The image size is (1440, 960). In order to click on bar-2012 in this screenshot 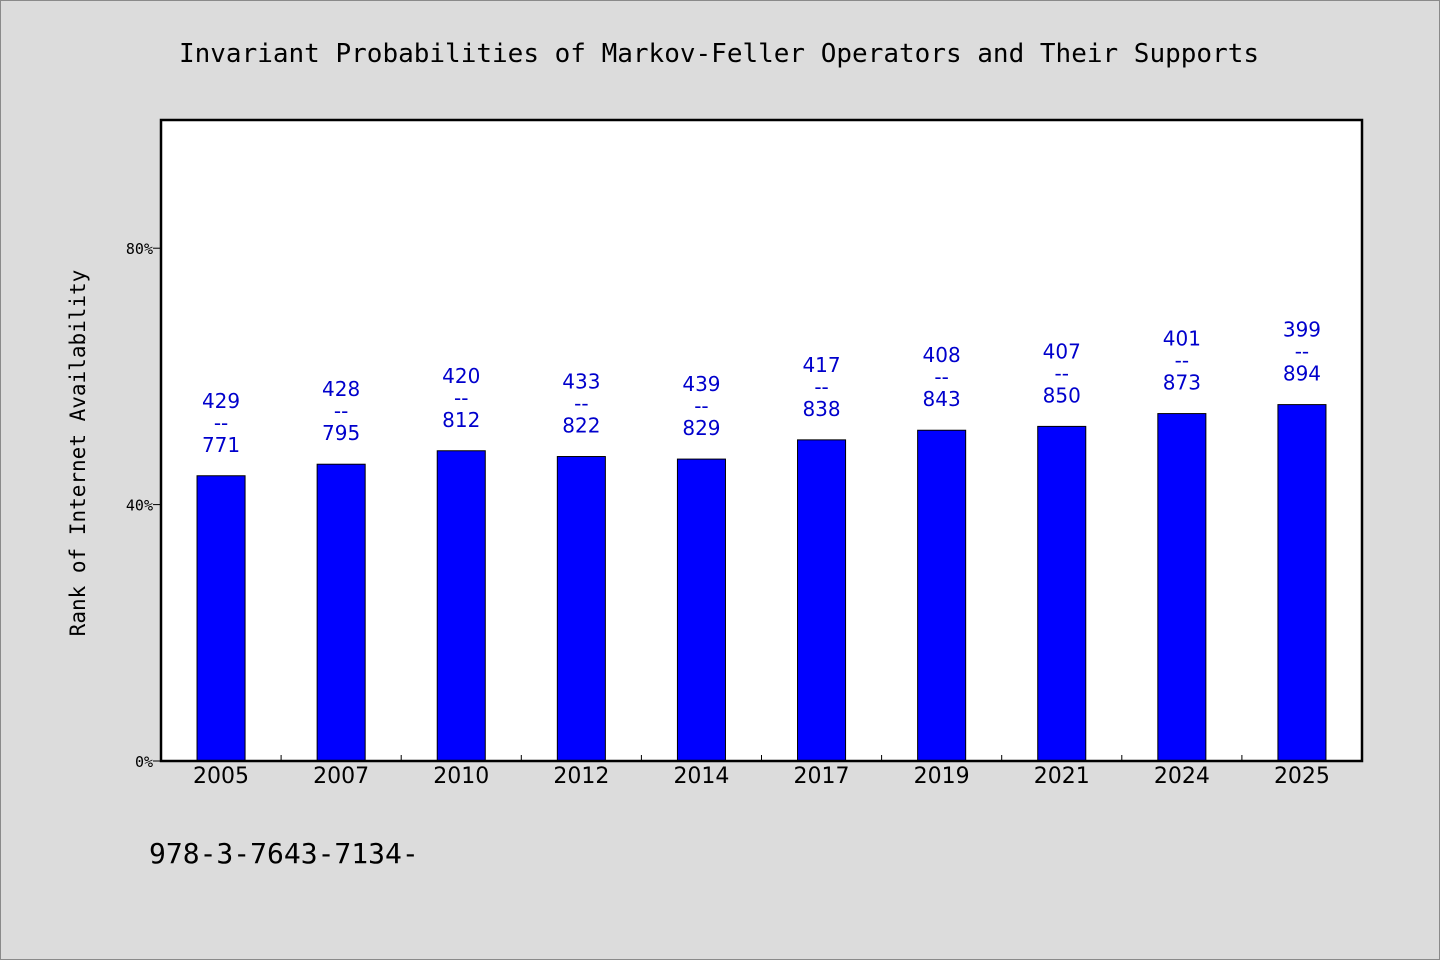, I will do `click(581, 609)`.